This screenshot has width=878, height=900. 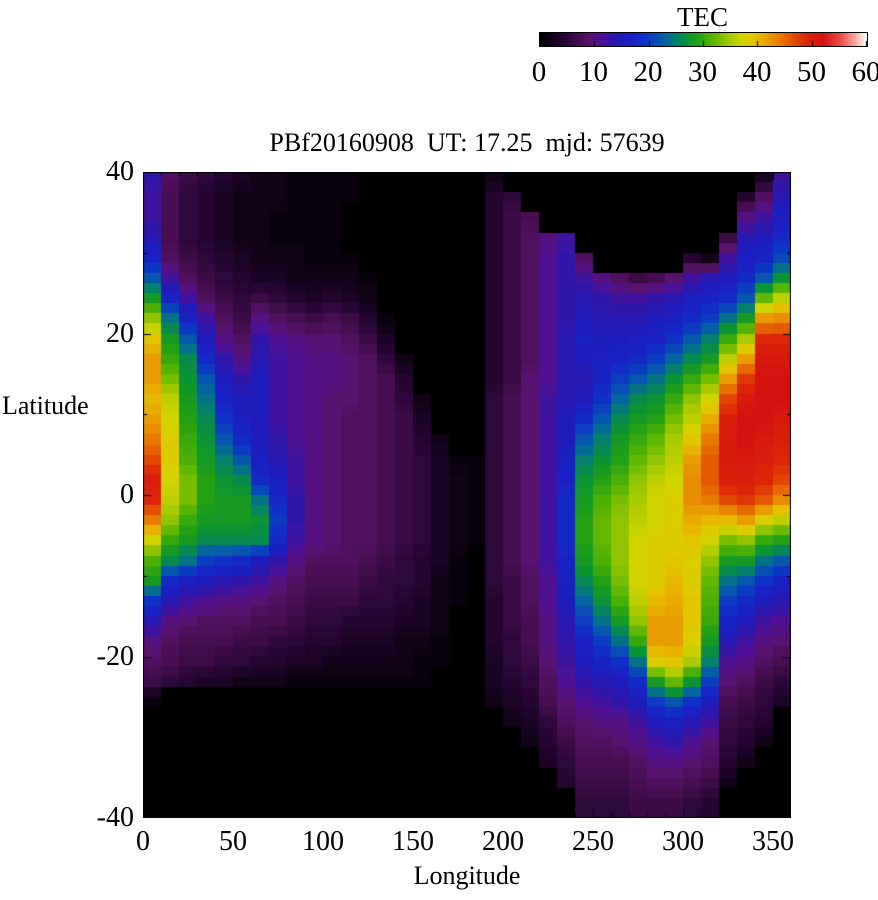 I want to click on x-tick-label: 200, so click(x=503, y=841).